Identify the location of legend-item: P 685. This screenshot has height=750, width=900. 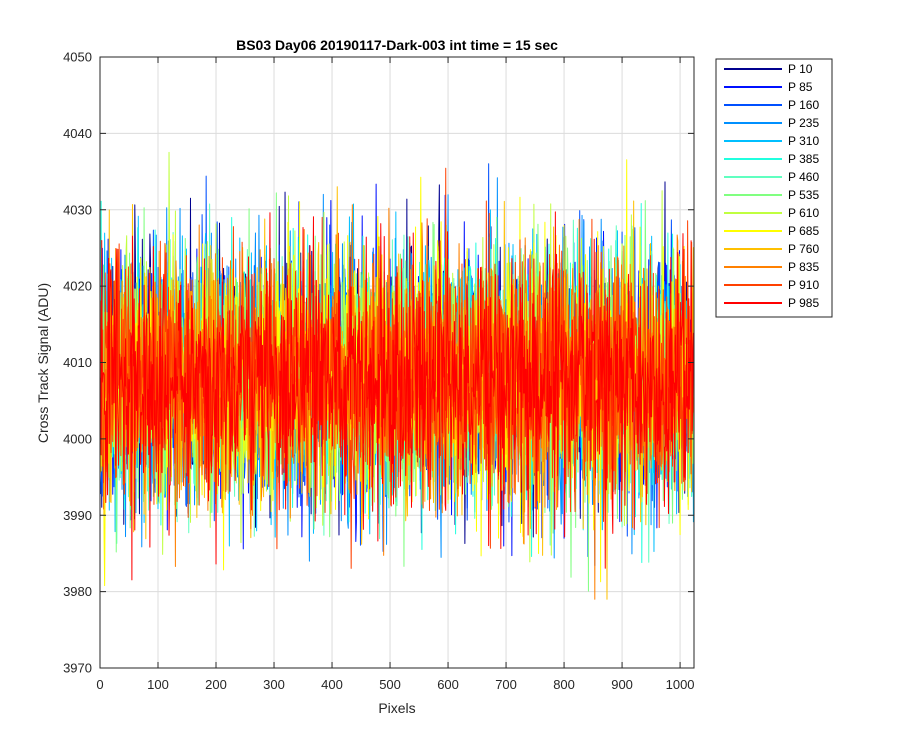
(771, 231).